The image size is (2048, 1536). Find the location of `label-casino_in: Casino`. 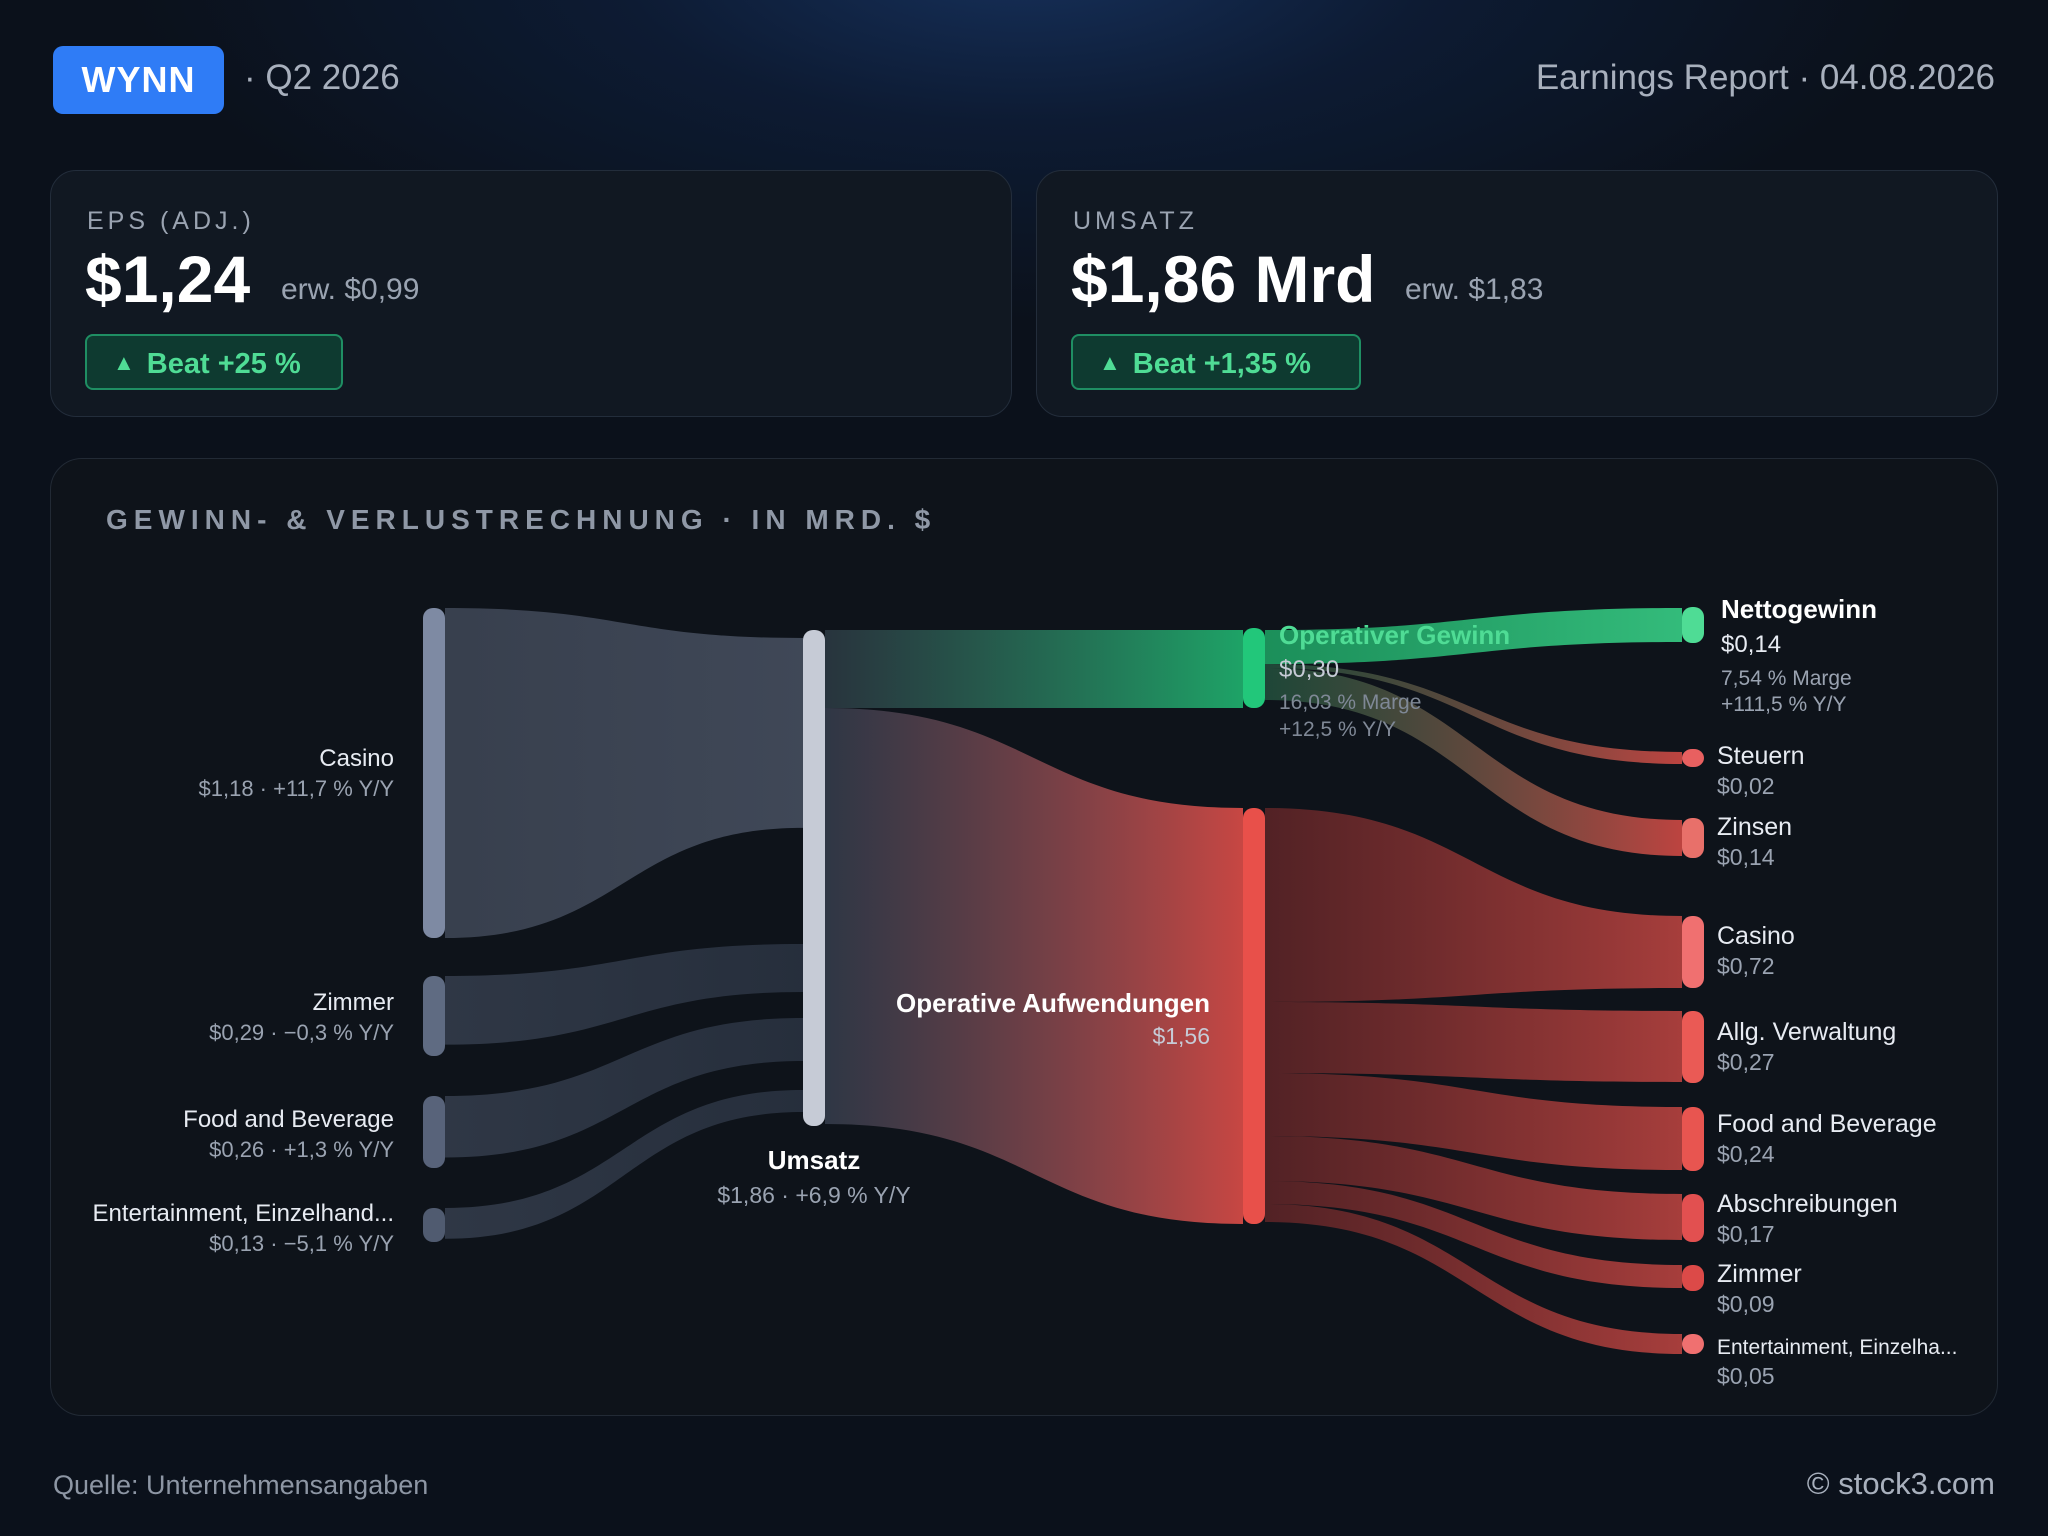

label-casino_in: Casino is located at coordinates (356, 758).